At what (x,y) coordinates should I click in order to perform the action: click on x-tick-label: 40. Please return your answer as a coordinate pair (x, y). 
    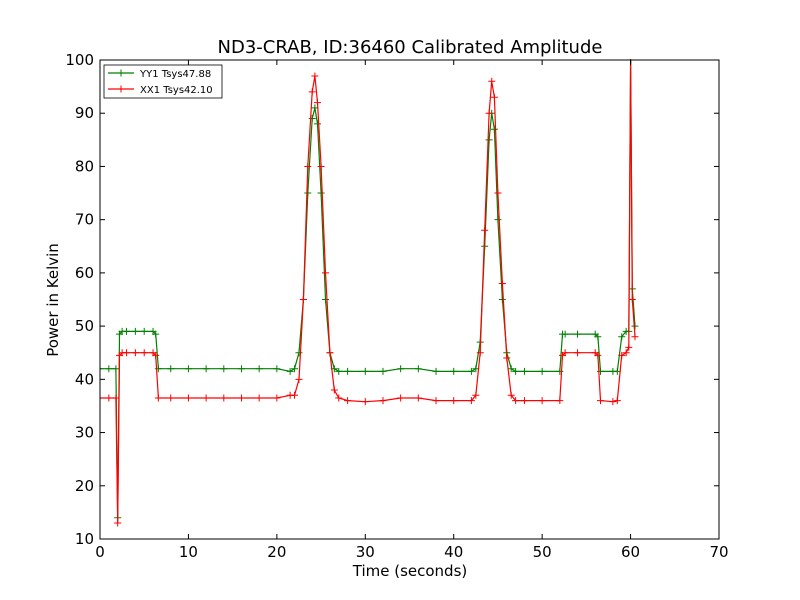
    Looking at the image, I should click on (453, 552).